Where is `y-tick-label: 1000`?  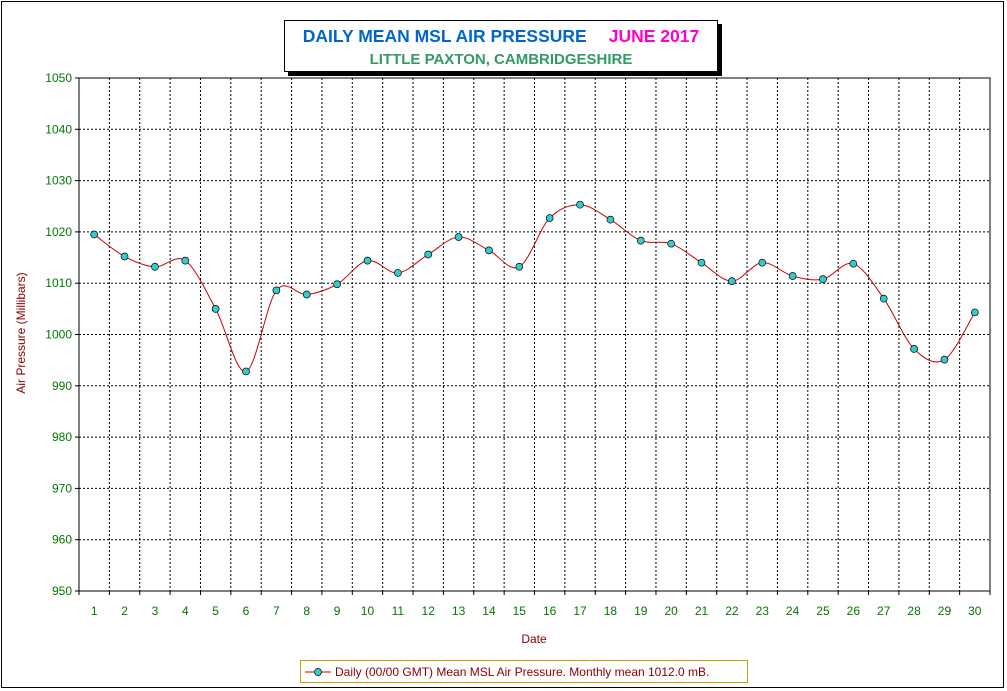
y-tick-label: 1000 is located at coordinates (58, 335).